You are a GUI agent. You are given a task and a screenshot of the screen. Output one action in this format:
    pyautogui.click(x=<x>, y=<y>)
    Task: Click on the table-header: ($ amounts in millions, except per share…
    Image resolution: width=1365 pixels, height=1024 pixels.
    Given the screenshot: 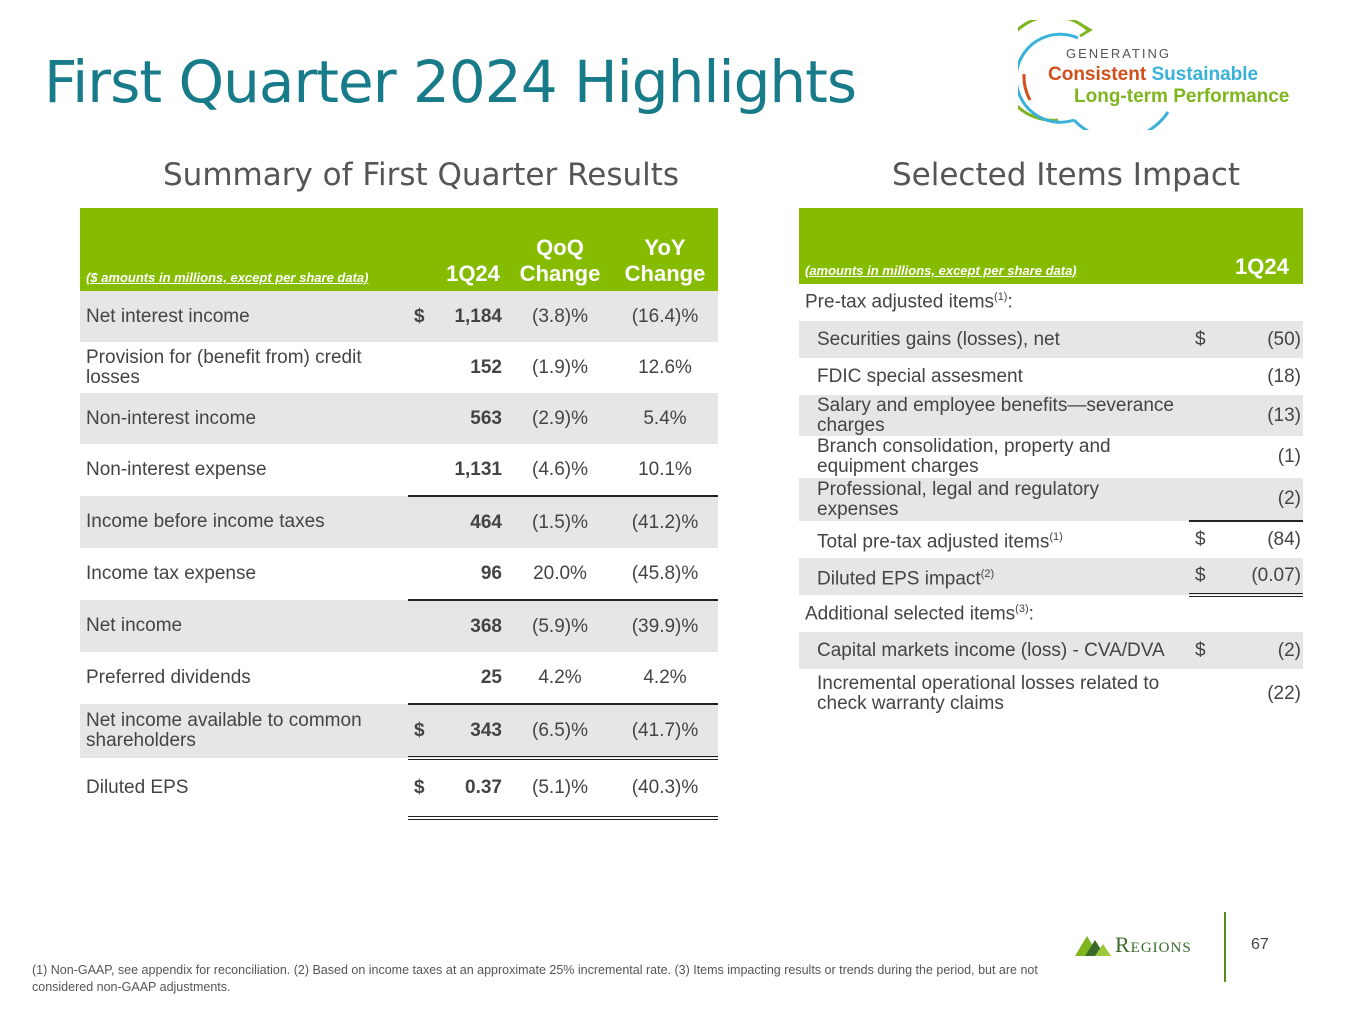 What is the action you would take?
    pyautogui.click(x=399, y=249)
    